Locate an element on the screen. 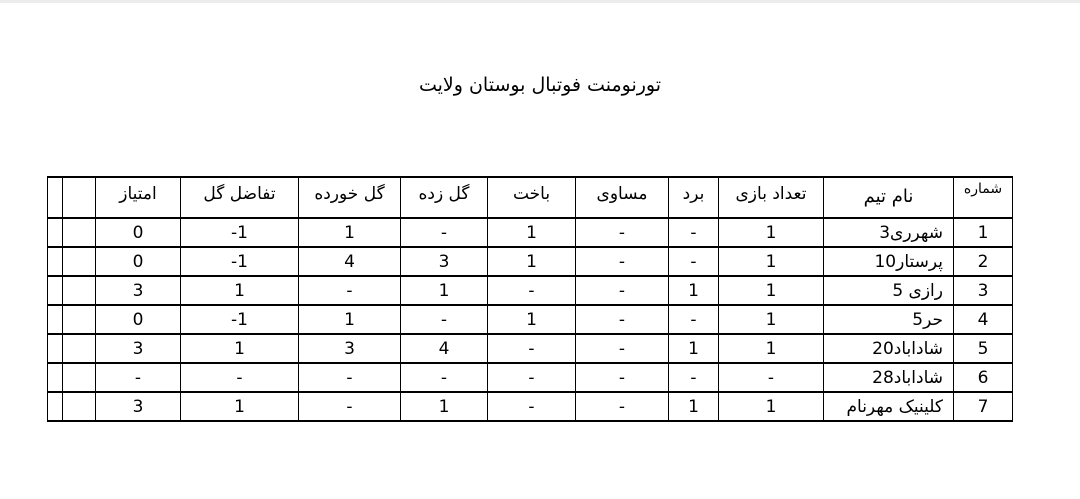  cell-team: کلینیک مهرنام is located at coordinates (888, 406).